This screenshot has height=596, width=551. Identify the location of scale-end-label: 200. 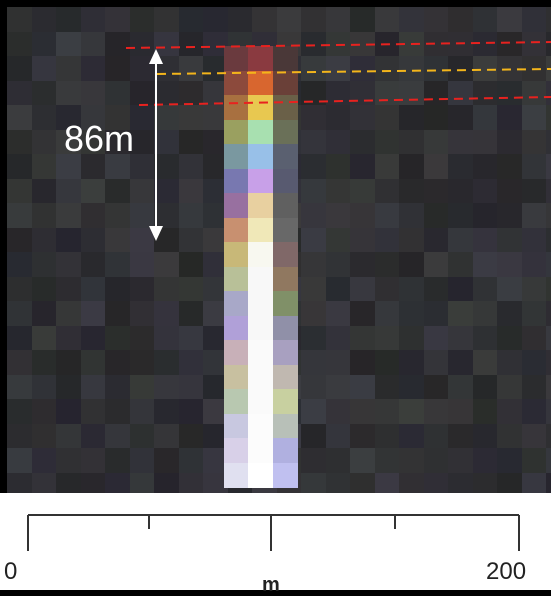
(506, 571).